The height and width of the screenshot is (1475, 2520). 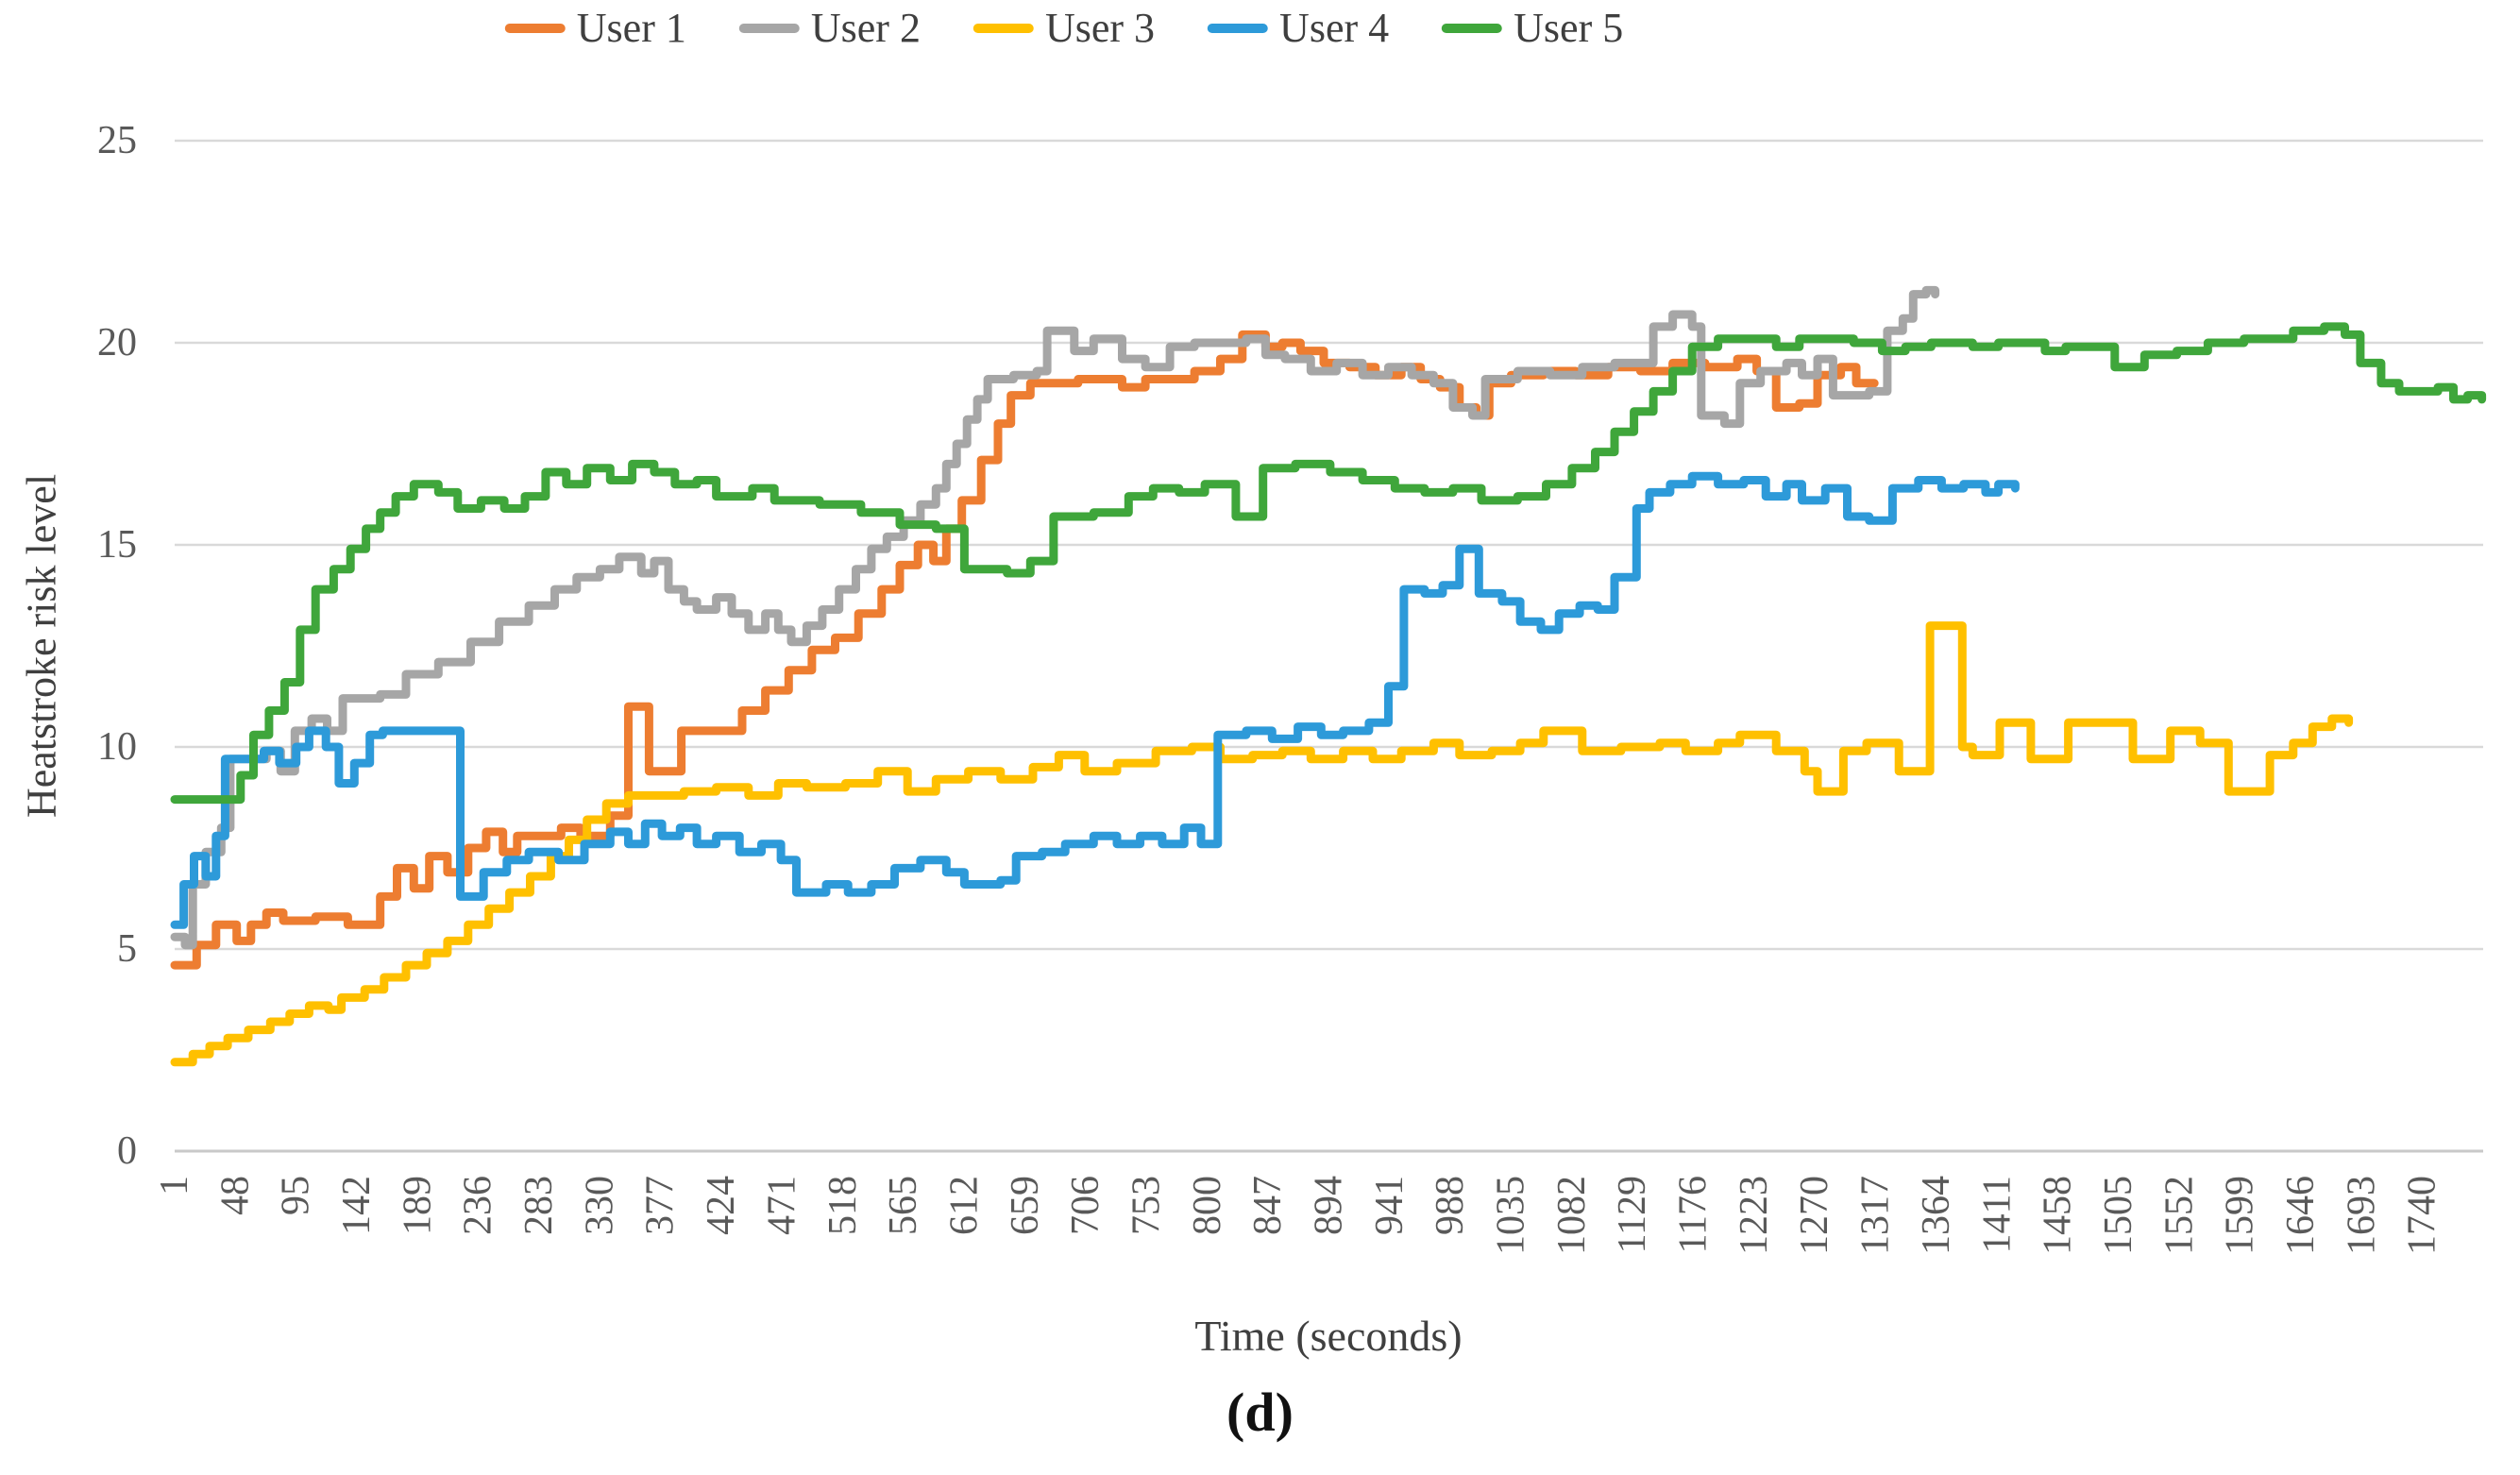 What do you see at coordinates (2058, 1215) in the screenshot?
I see `x-tick-label: 1458` at bounding box center [2058, 1215].